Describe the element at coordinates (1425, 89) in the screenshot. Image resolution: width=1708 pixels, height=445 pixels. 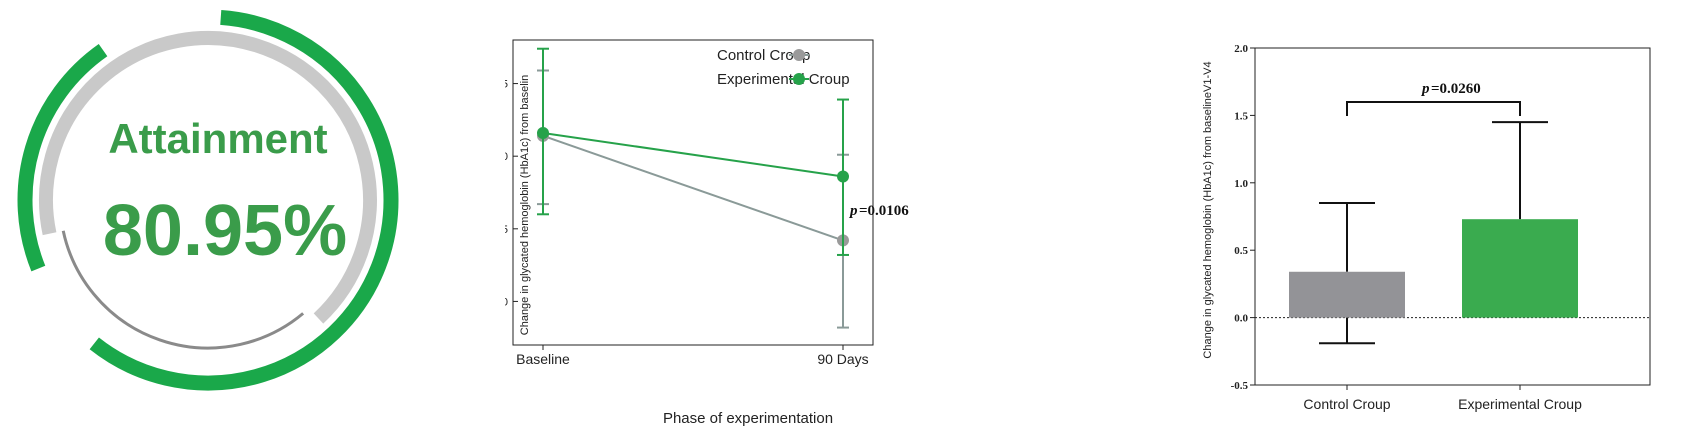
I see `bar-annotation-p-italic: p` at that location.